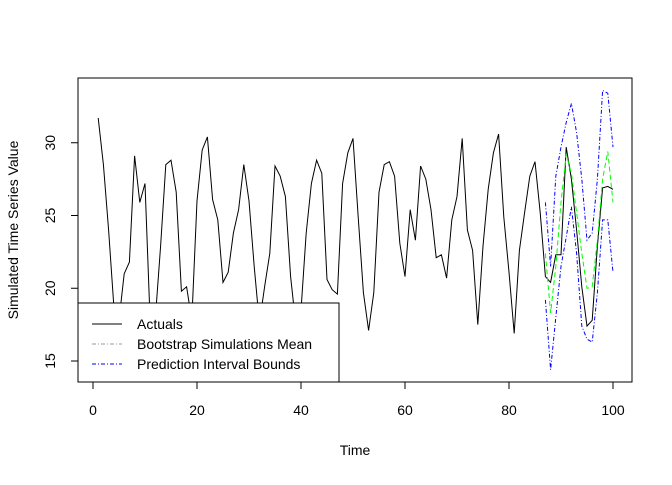 The height and width of the screenshot is (485, 672). What do you see at coordinates (301, 410) in the screenshot?
I see `x-tick-label: 40` at bounding box center [301, 410].